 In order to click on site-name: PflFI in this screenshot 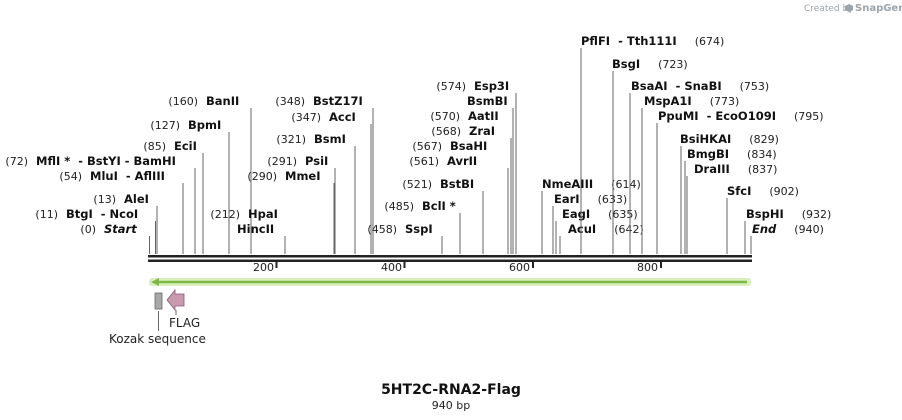, I will do `click(595, 41)`.